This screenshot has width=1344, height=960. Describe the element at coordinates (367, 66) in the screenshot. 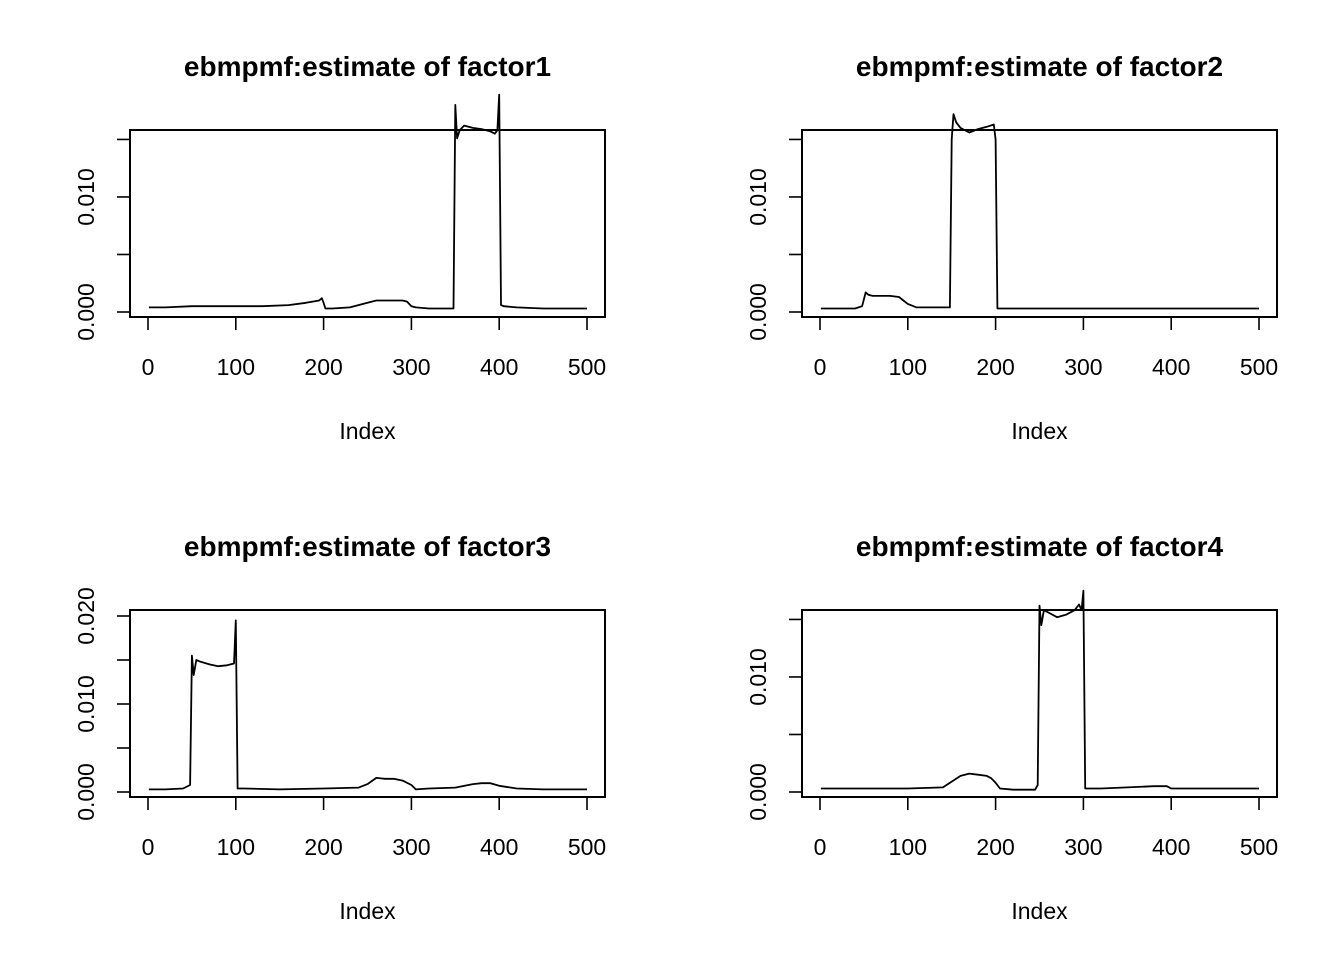

I see `chart-title: ebmpmf:estimate of factor1` at that location.